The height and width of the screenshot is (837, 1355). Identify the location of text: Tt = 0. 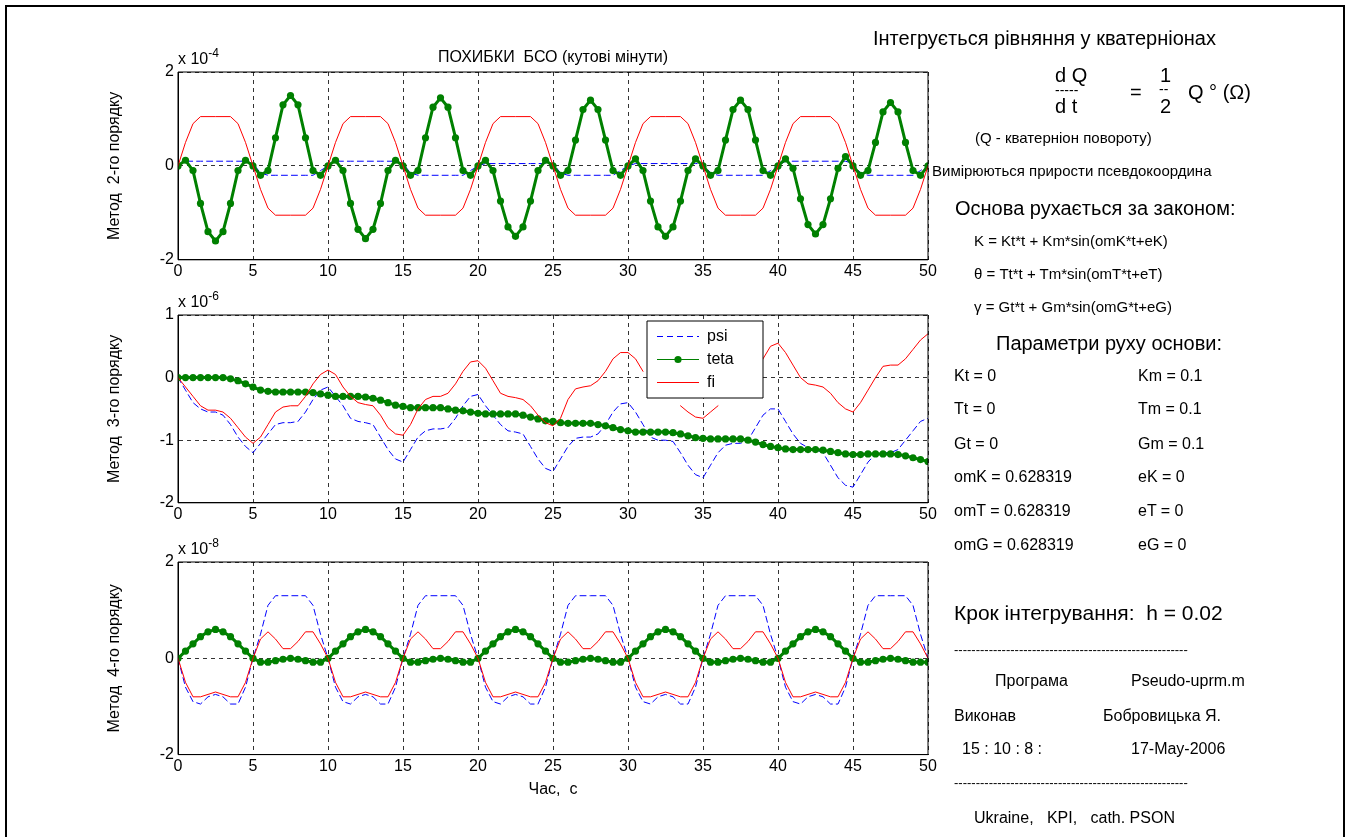
(975, 409).